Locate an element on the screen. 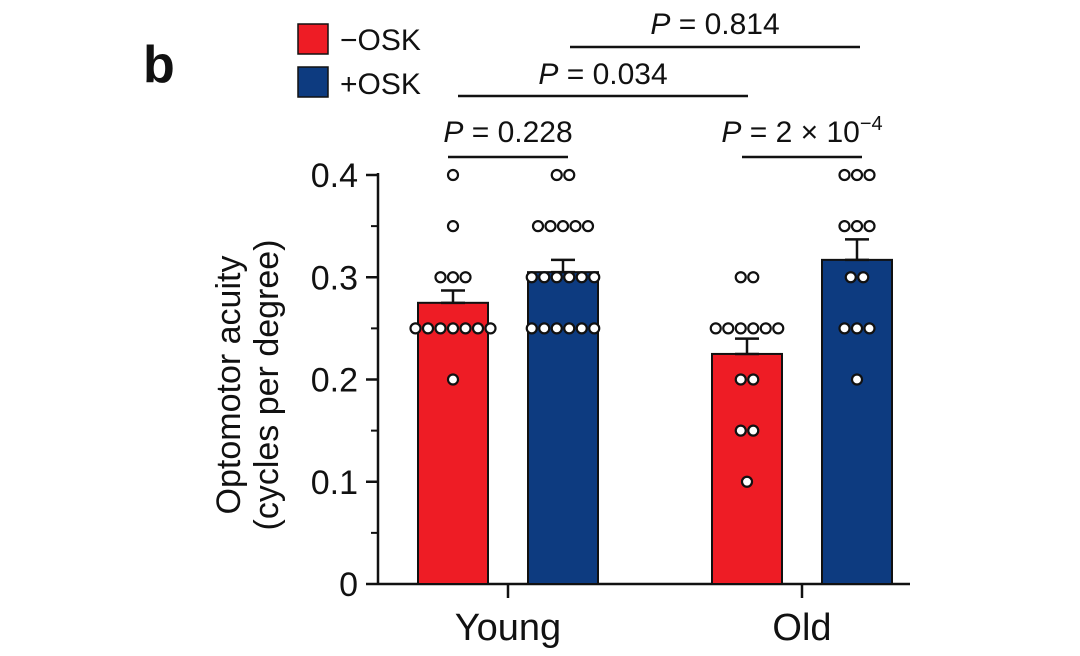  legend: −OSK +OSK is located at coordinates (359, 62).